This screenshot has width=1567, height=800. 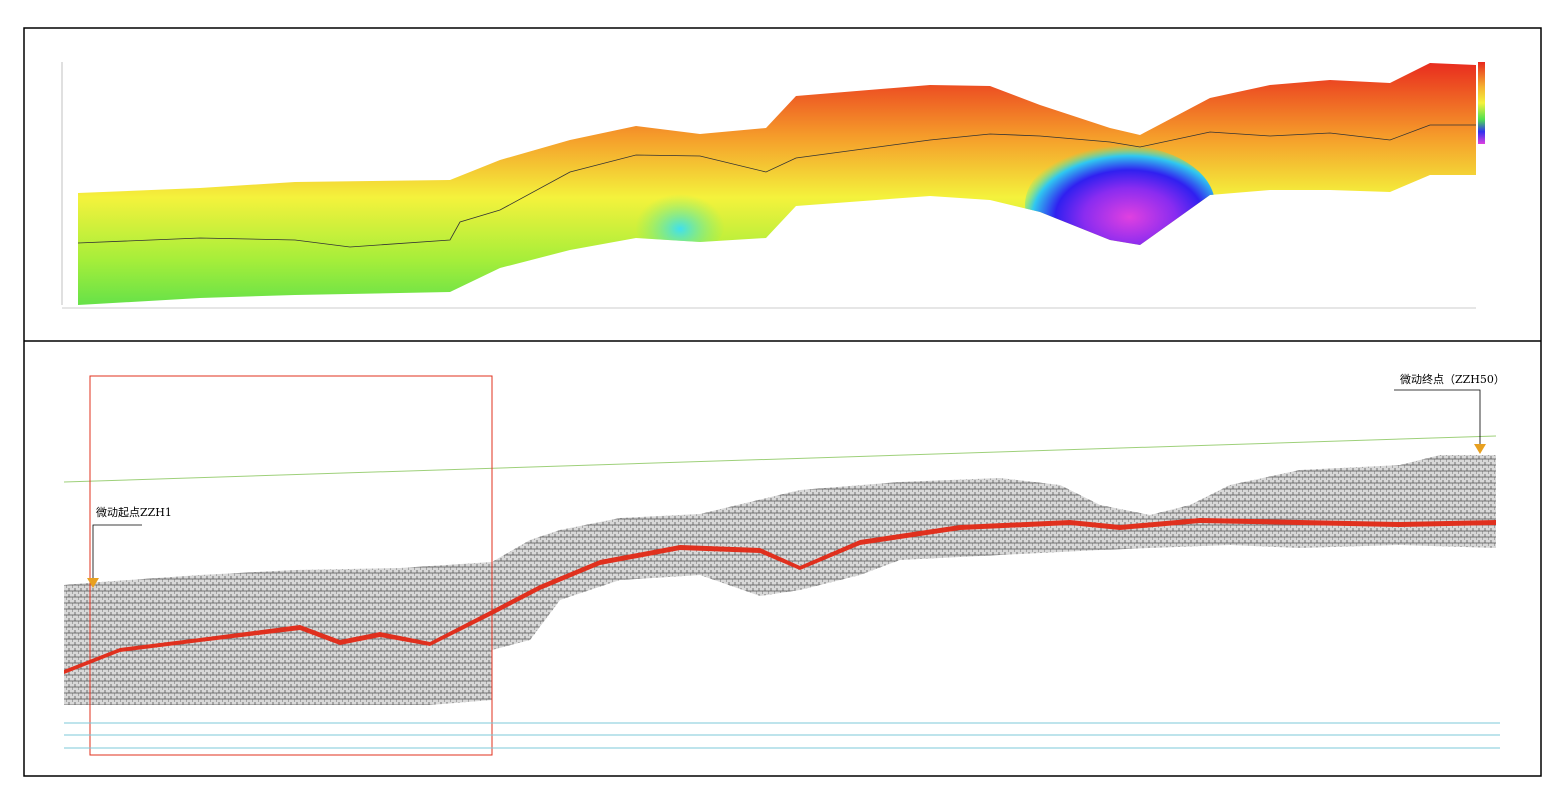 I want to click on start-marker, so click(x=93, y=583).